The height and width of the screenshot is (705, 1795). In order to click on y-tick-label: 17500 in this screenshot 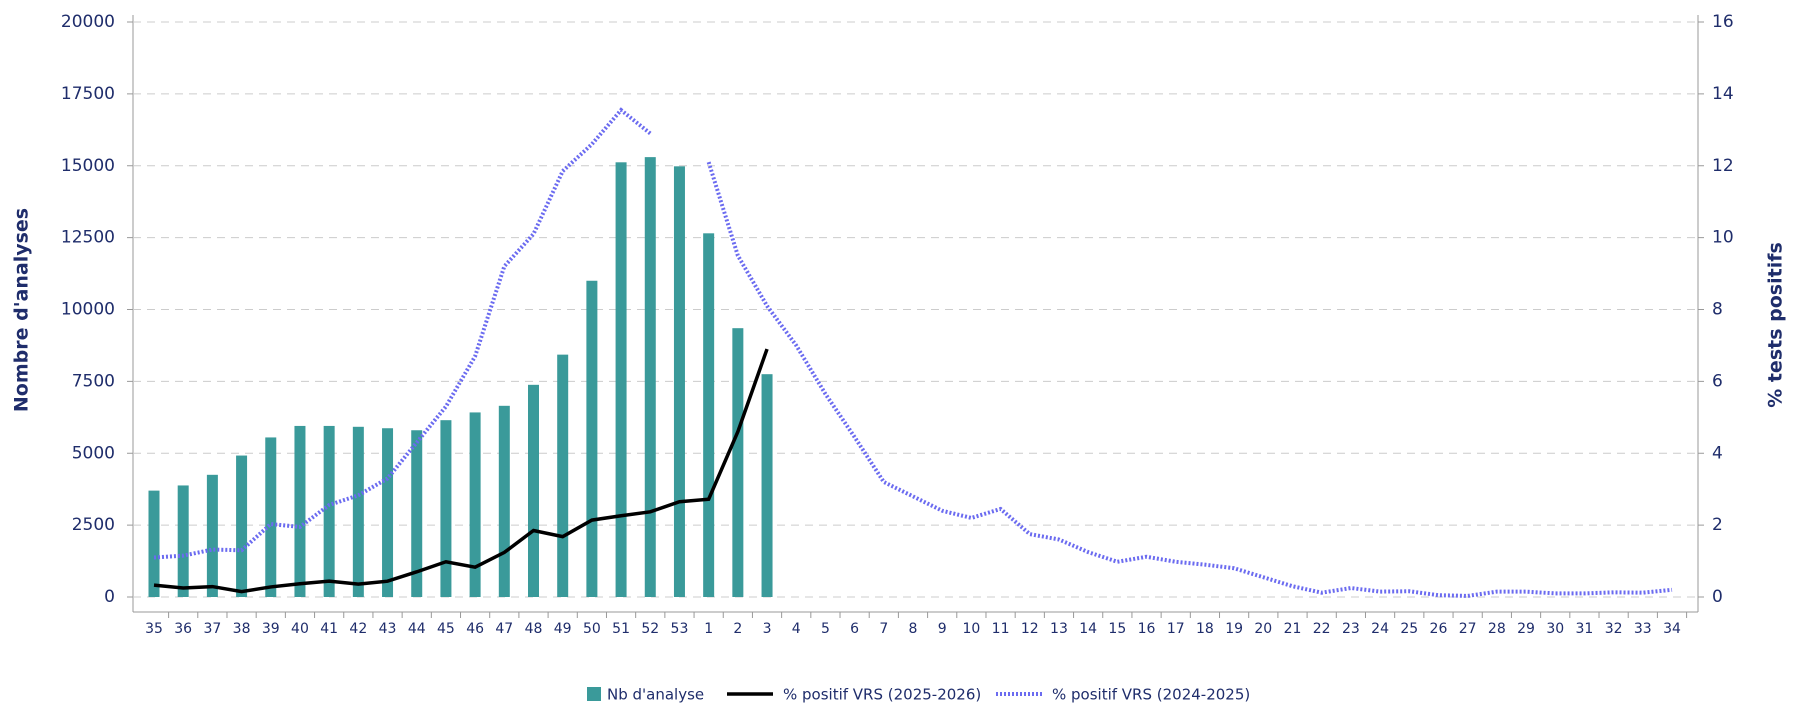, I will do `click(88, 94)`.